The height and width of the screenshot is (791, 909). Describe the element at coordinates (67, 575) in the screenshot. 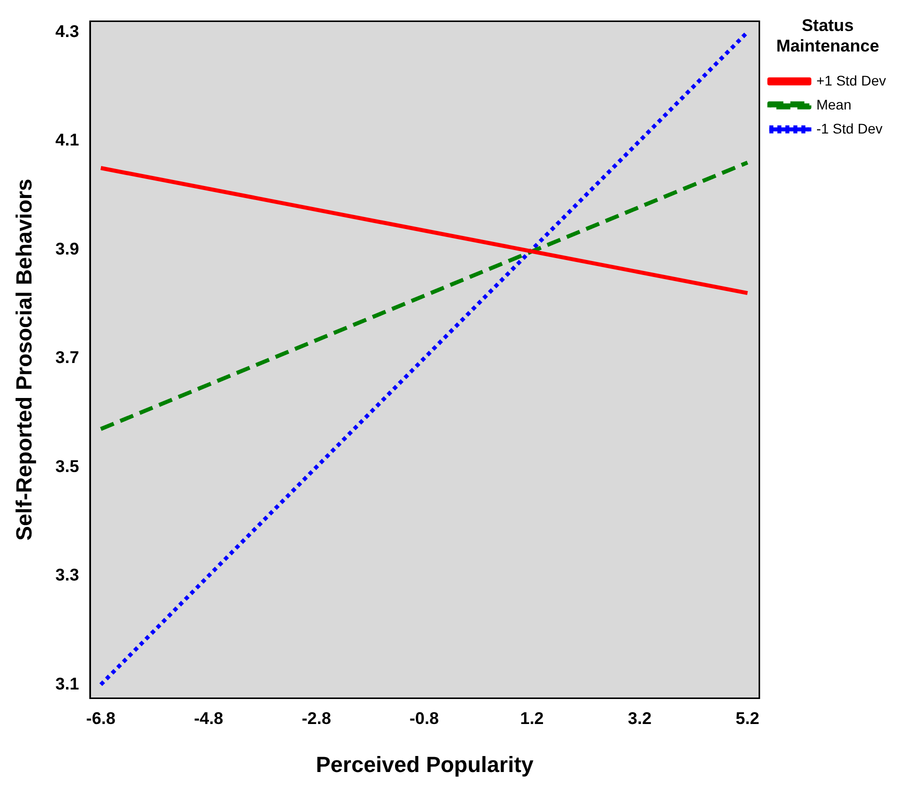

I see `y-tick-label: 3.3` at that location.